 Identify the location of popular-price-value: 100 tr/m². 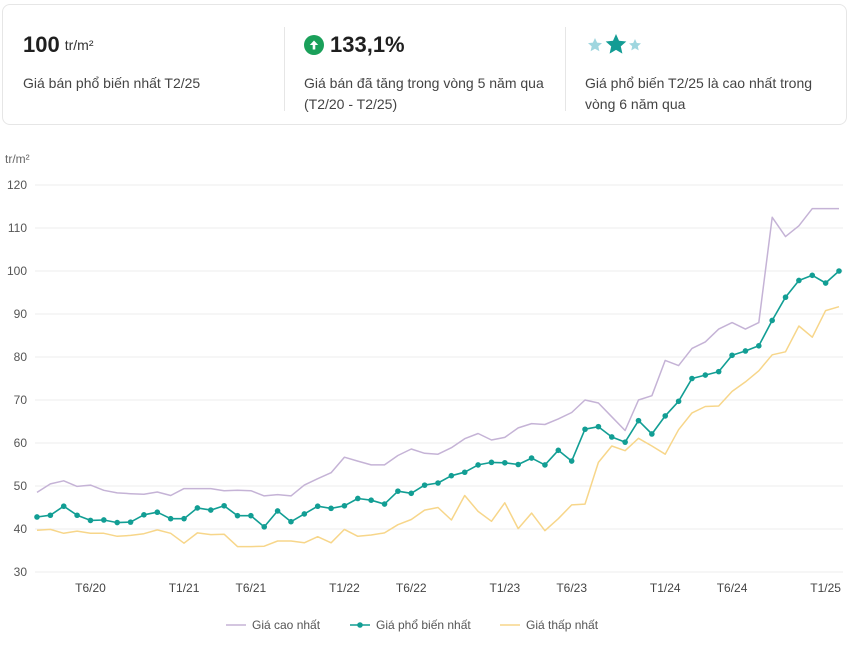
(143, 45).